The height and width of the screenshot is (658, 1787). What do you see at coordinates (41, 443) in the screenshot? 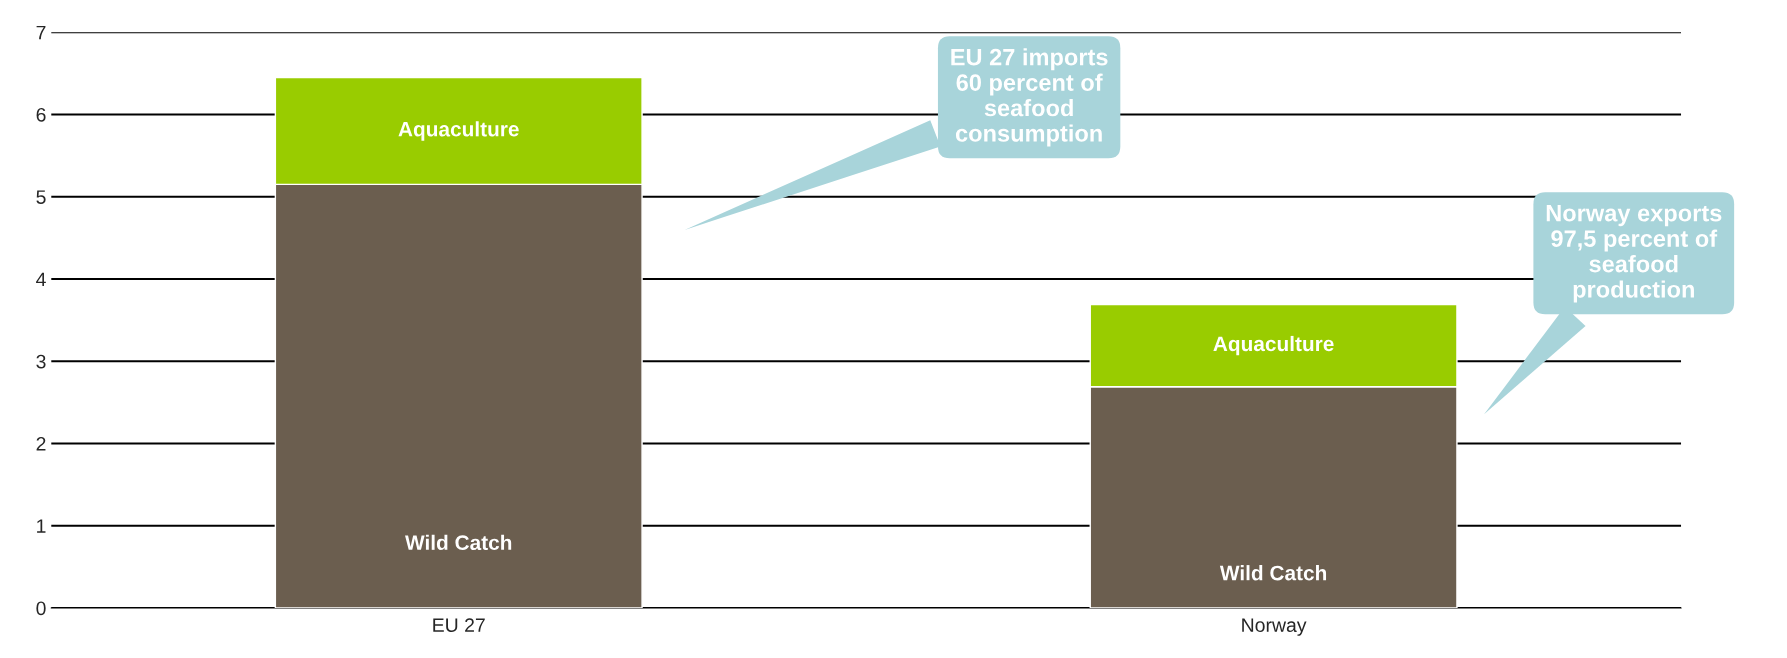
I see `y-tick-label: 2` at bounding box center [41, 443].